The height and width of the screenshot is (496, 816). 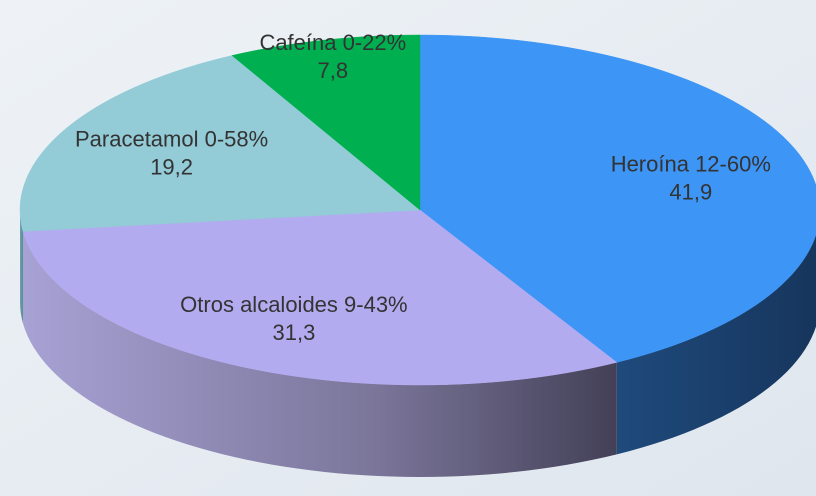 What do you see at coordinates (293, 304) in the screenshot?
I see `slice-label: Otros alcaloides 9-43%` at bounding box center [293, 304].